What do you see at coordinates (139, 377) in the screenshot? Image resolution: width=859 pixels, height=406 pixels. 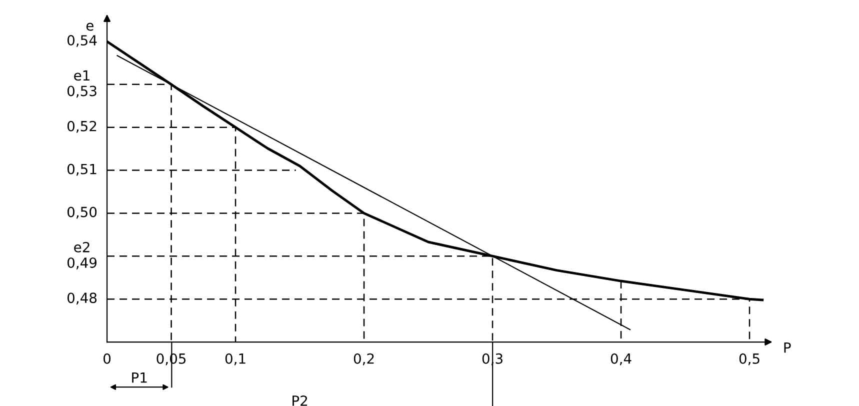 I see `text: P1` at bounding box center [139, 377].